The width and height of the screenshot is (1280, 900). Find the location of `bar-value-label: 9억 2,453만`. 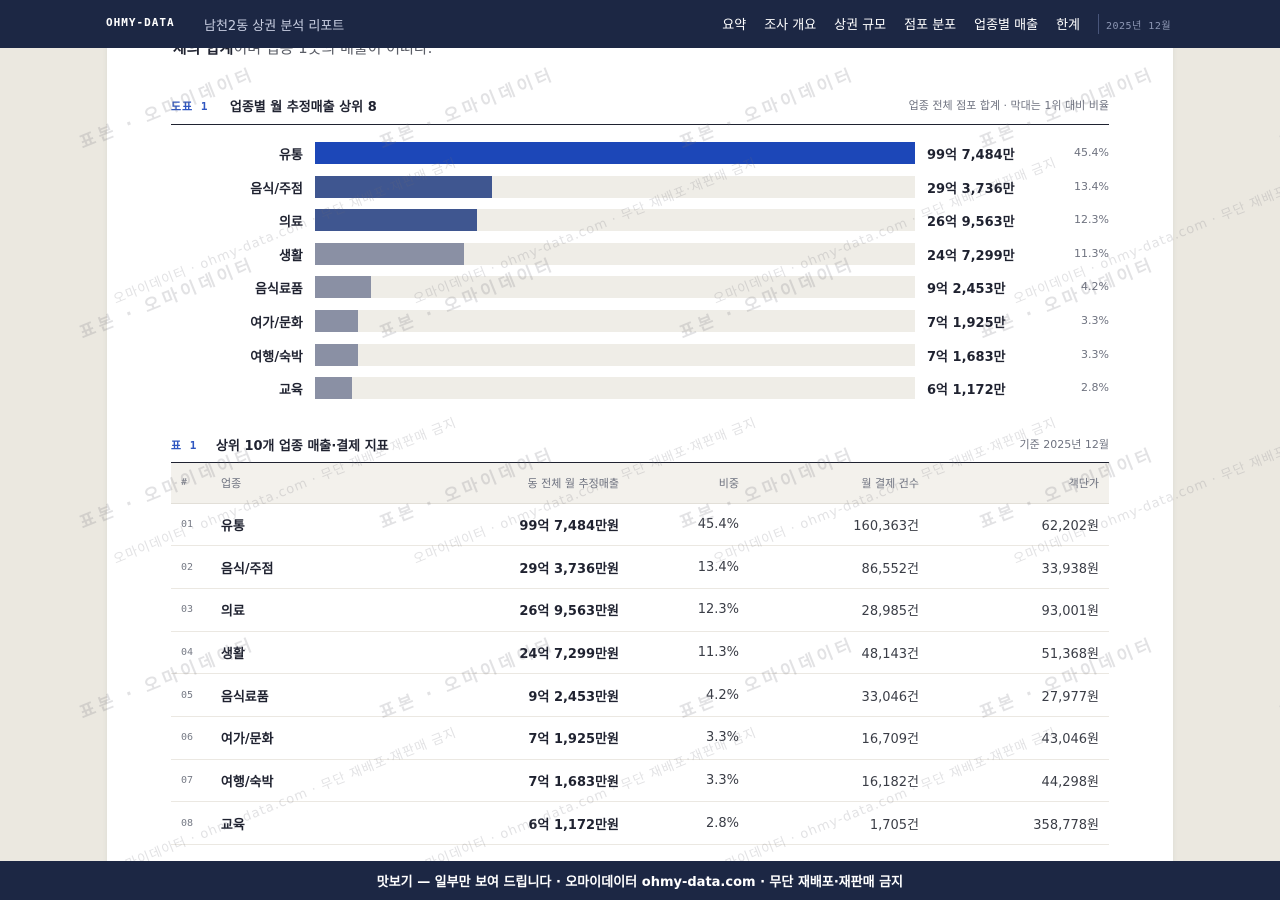

bar-value-label: 9억 2,453만 is located at coordinates (966, 290).